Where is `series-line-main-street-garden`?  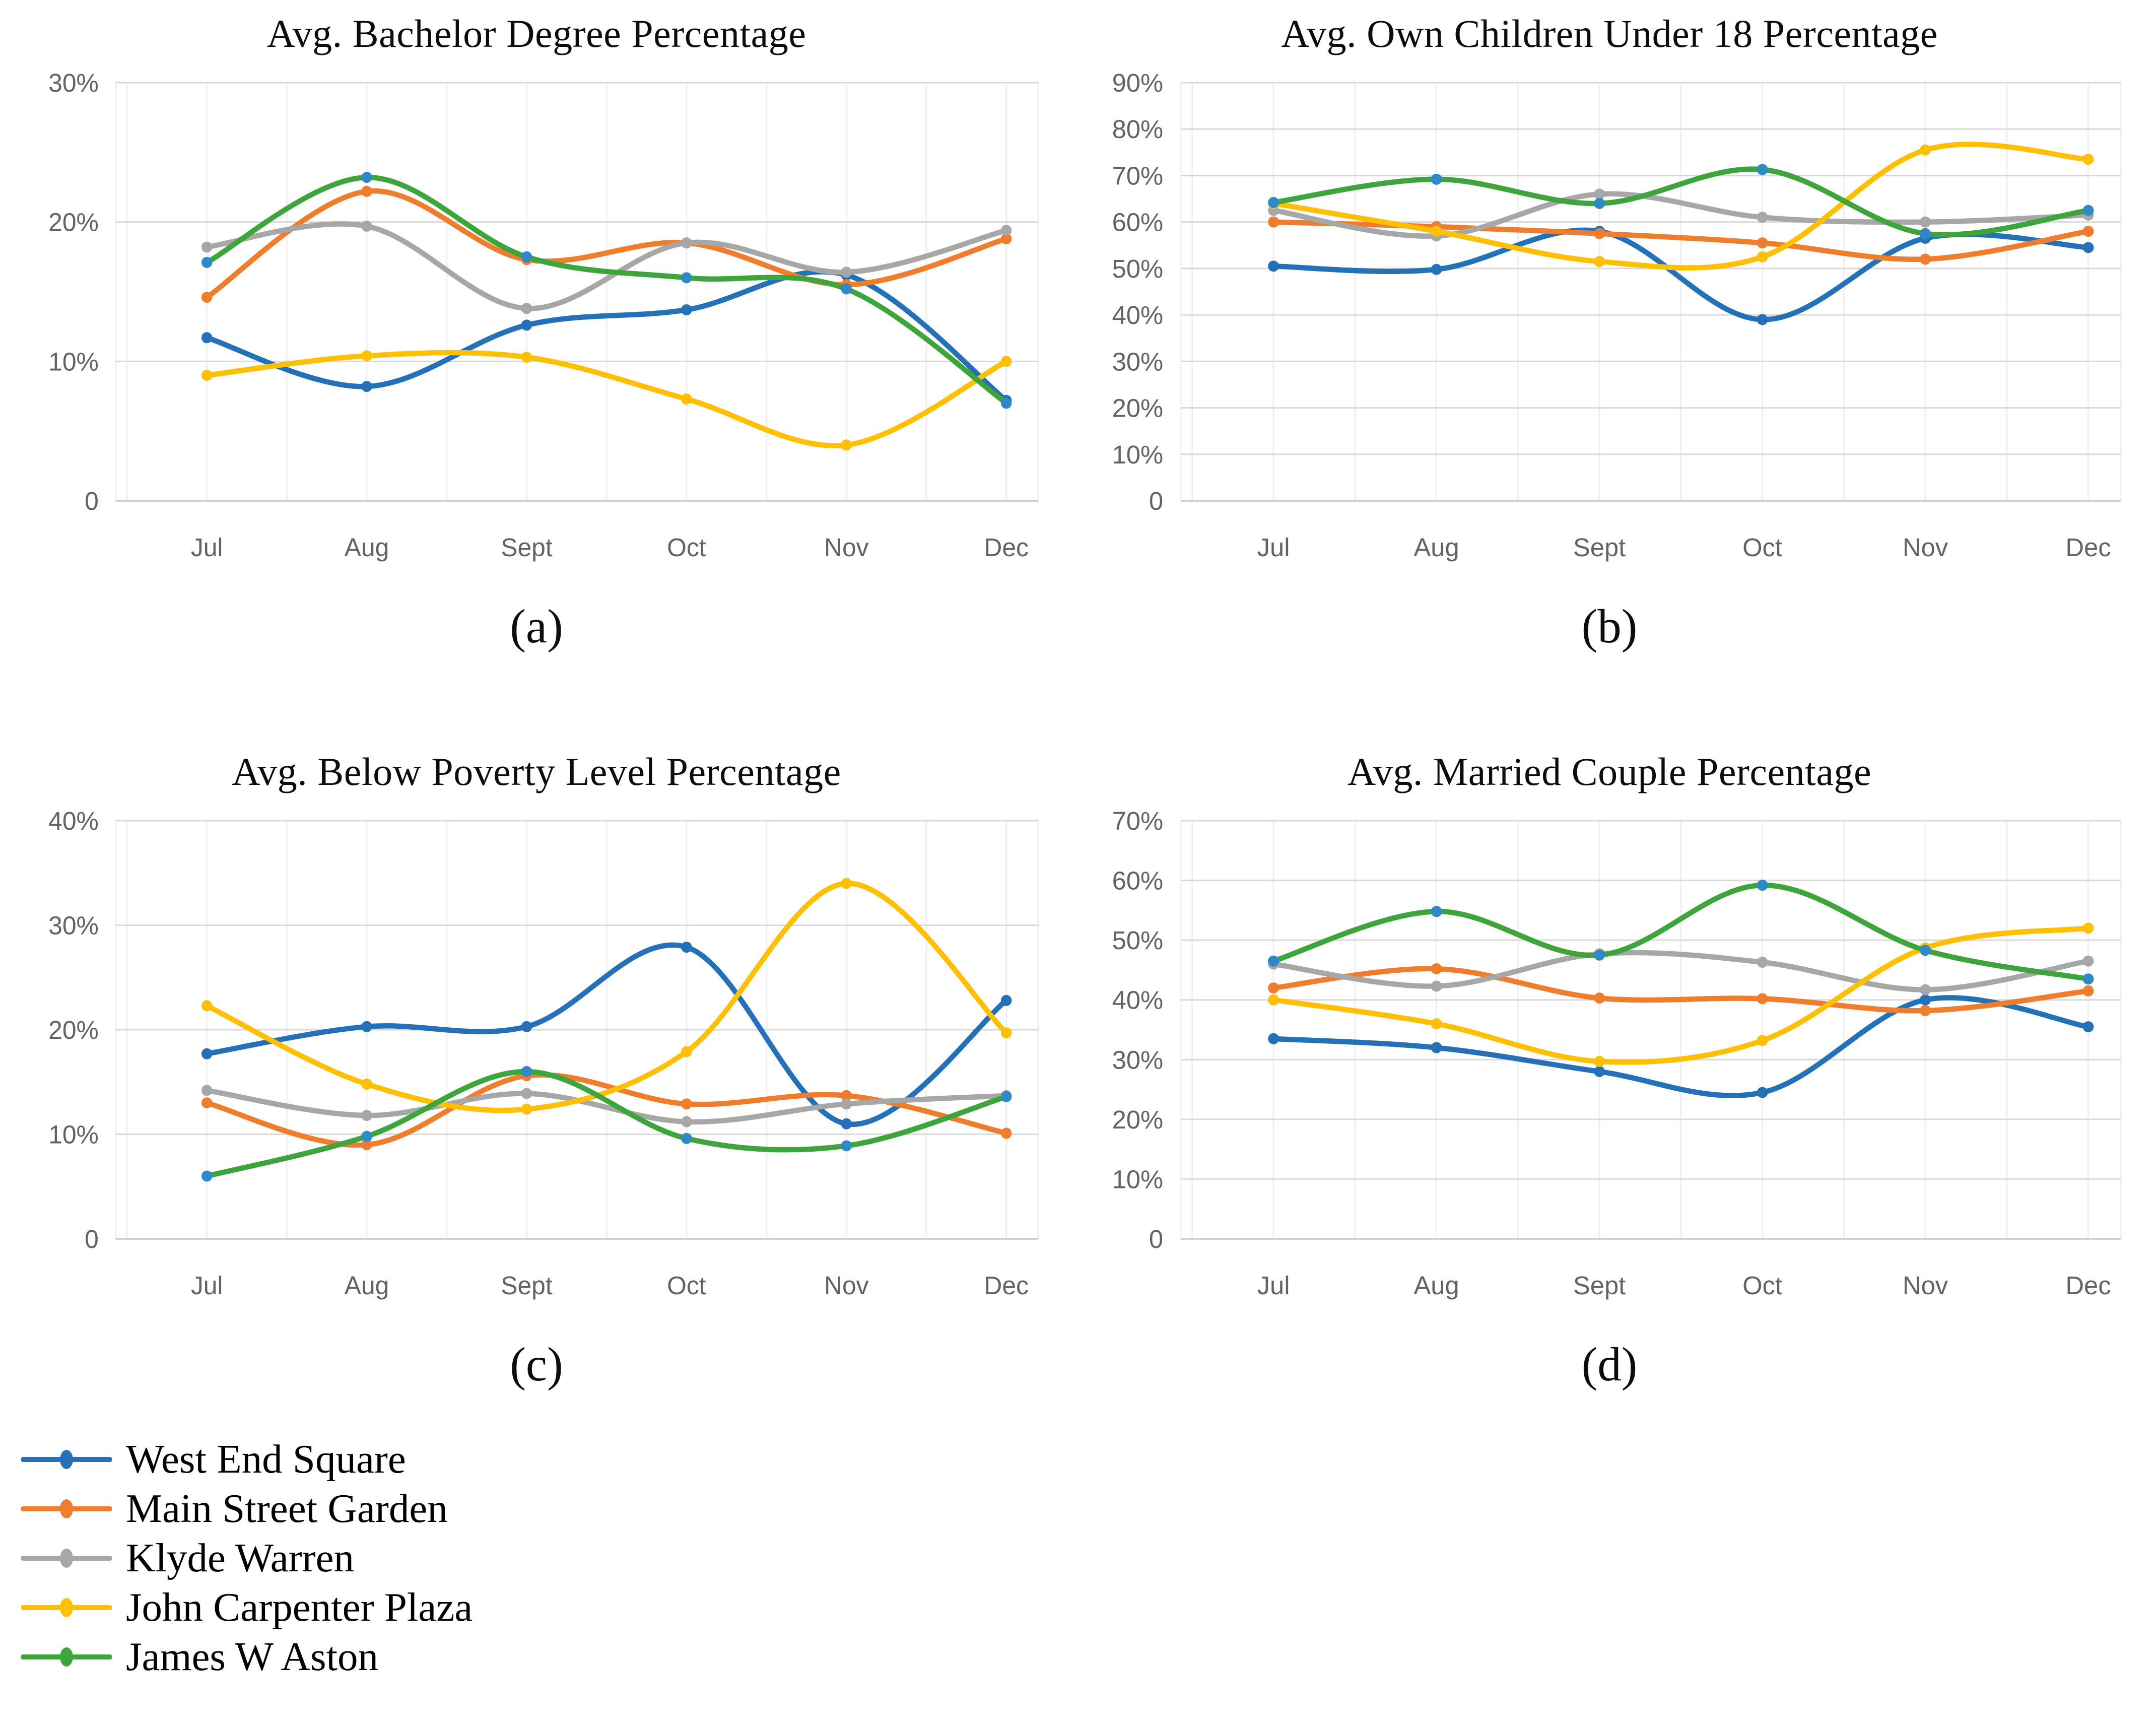 series-line-main-street-garden is located at coordinates (1681, 990).